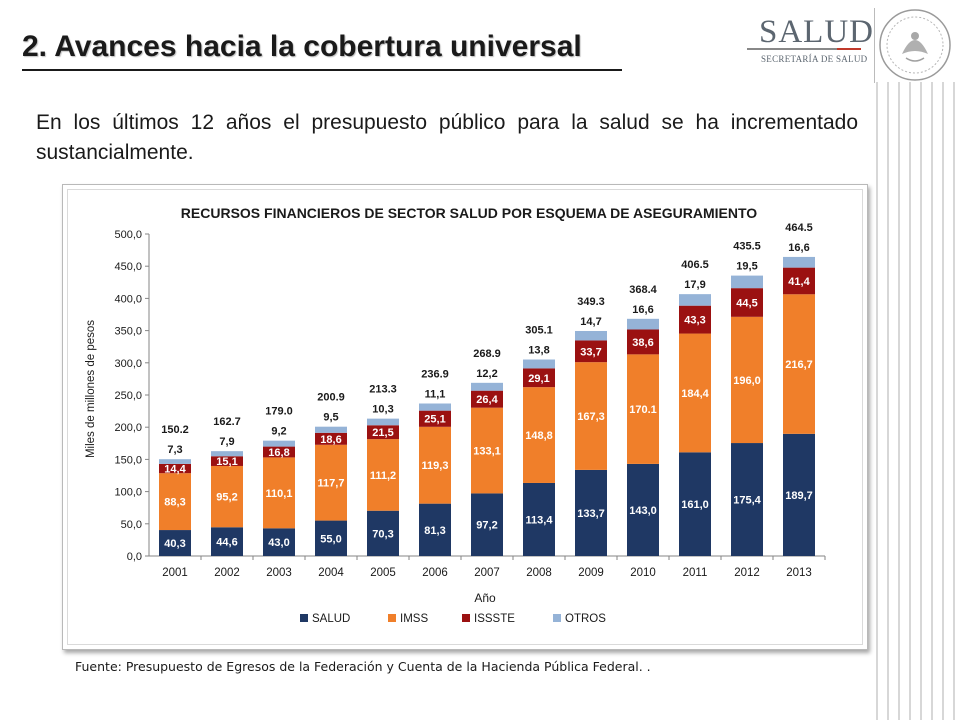 The image size is (960, 720). Describe the element at coordinates (695, 265) in the screenshot. I see `total-label: 406.5` at that location.